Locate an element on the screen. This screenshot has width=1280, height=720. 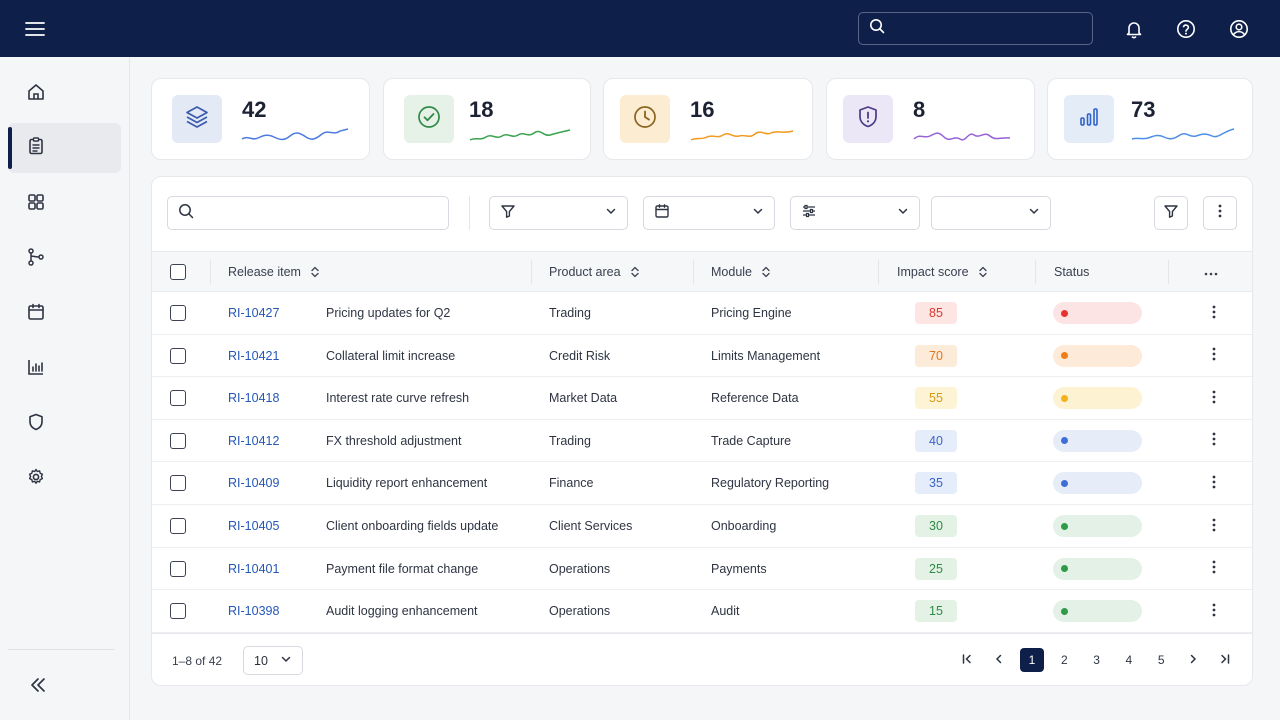
column-header-impact-score: Impact score is located at coordinates (942, 272).